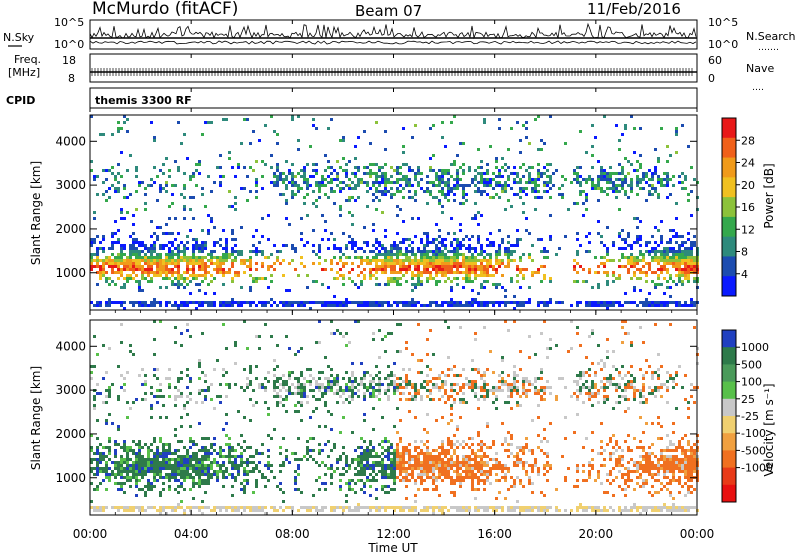  Describe the element at coordinates (24, 72) in the screenshot. I see `frequency-label-line2: [MHz]` at that location.